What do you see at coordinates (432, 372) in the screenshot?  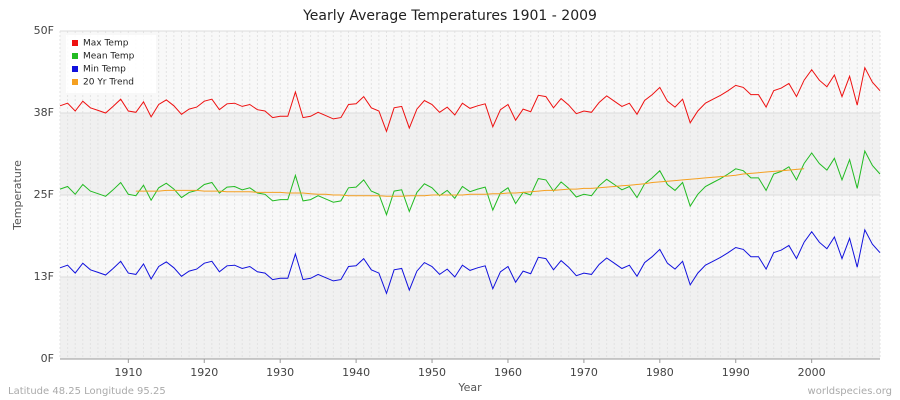 I see `x-tick-label: 1950` at bounding box center [432, 372].